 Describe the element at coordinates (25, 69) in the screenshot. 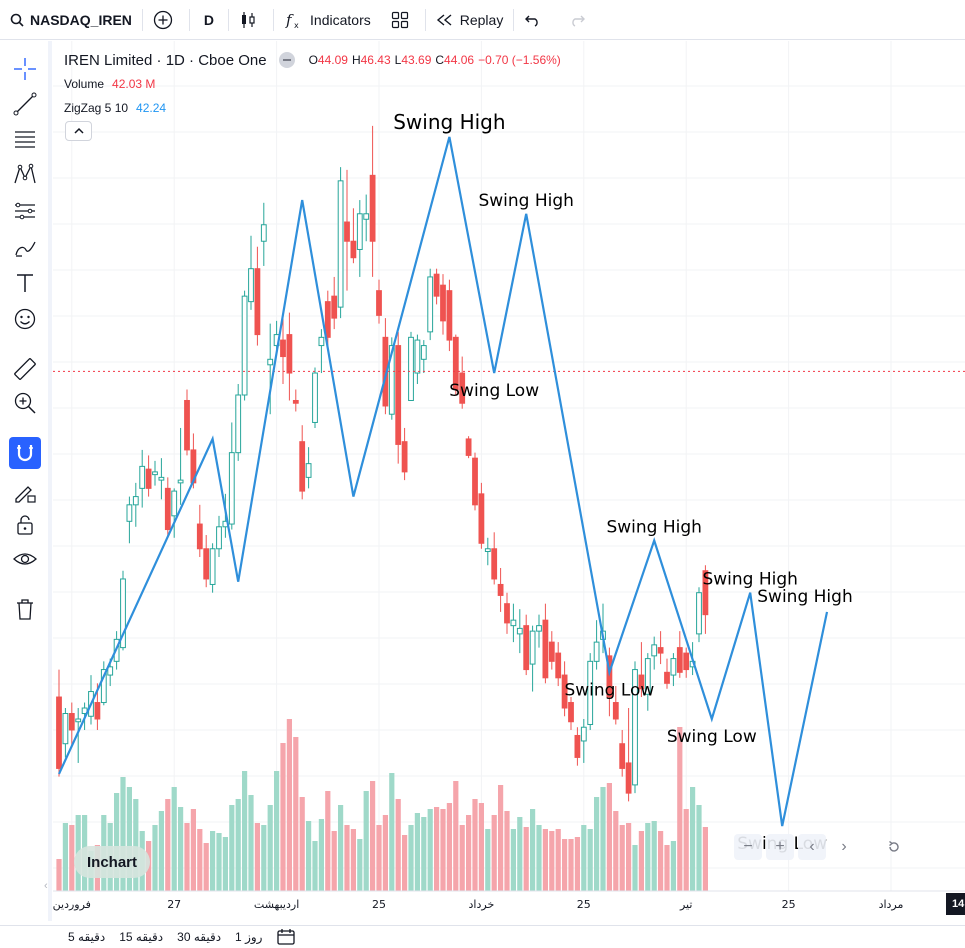

I see `crosshair-tool` at that location.